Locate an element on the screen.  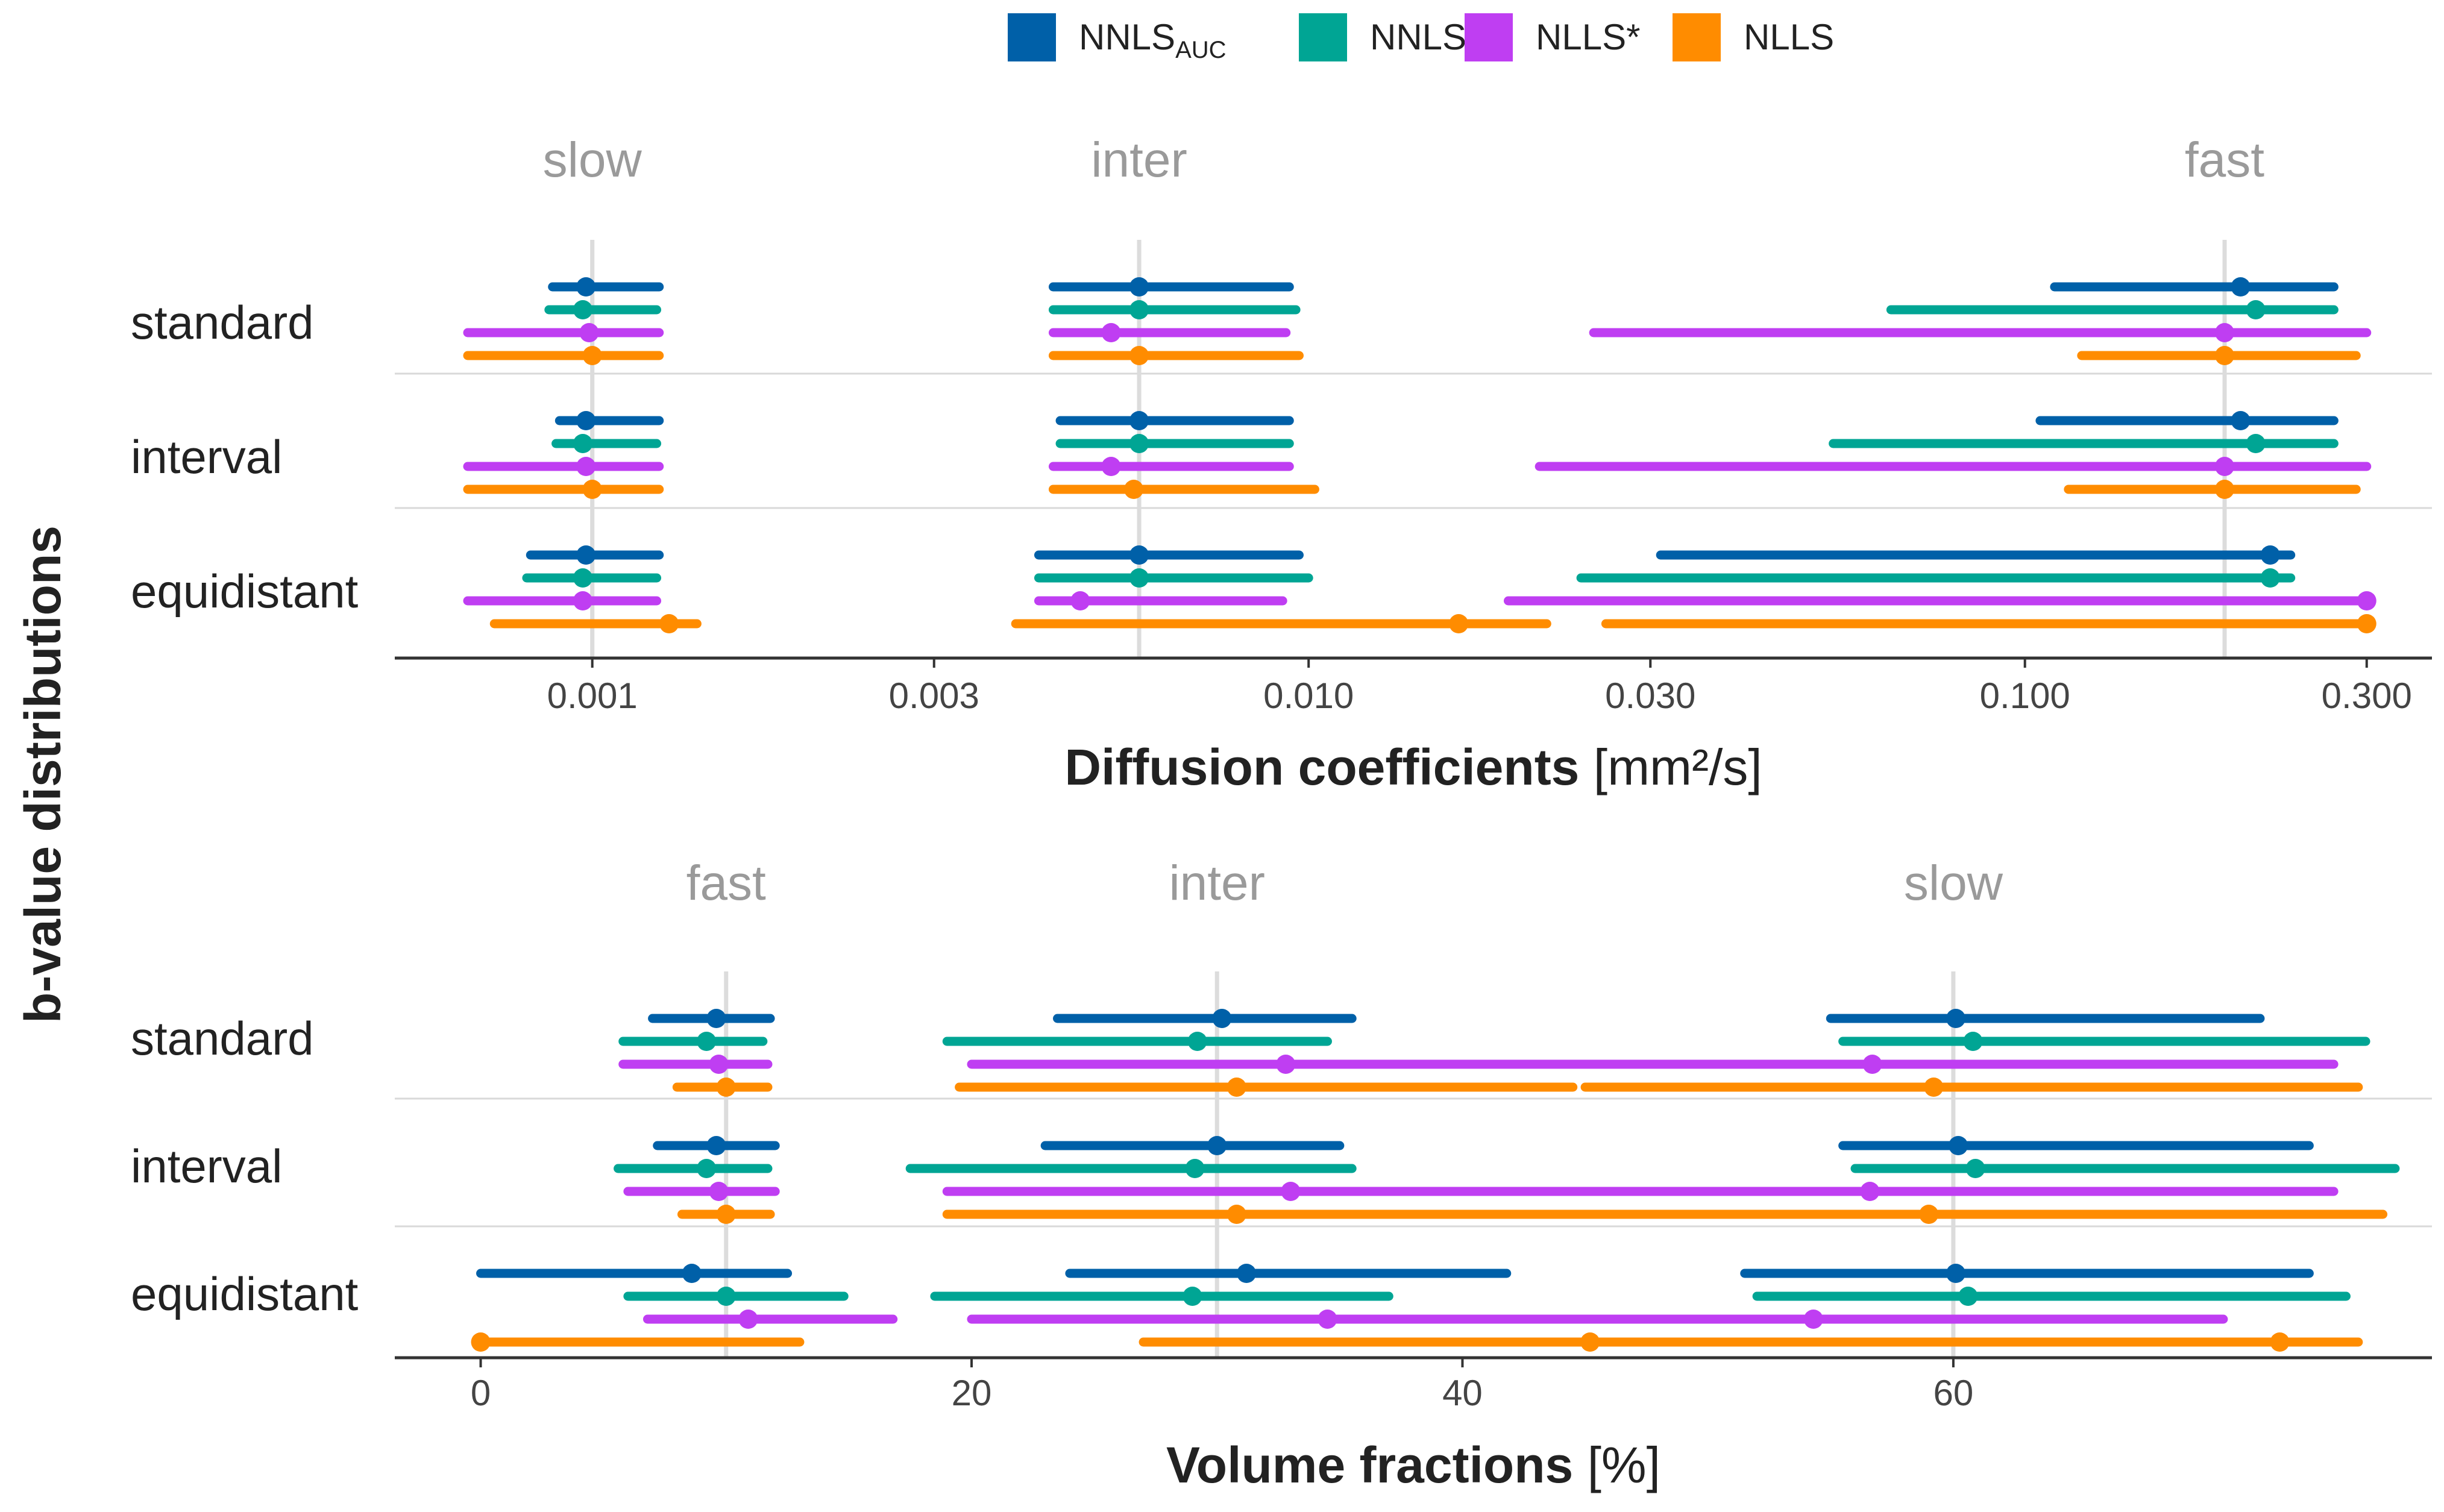
legend: NNLSAUC NNLS NLLS* NLLS is located at coordinates (1421, 38).